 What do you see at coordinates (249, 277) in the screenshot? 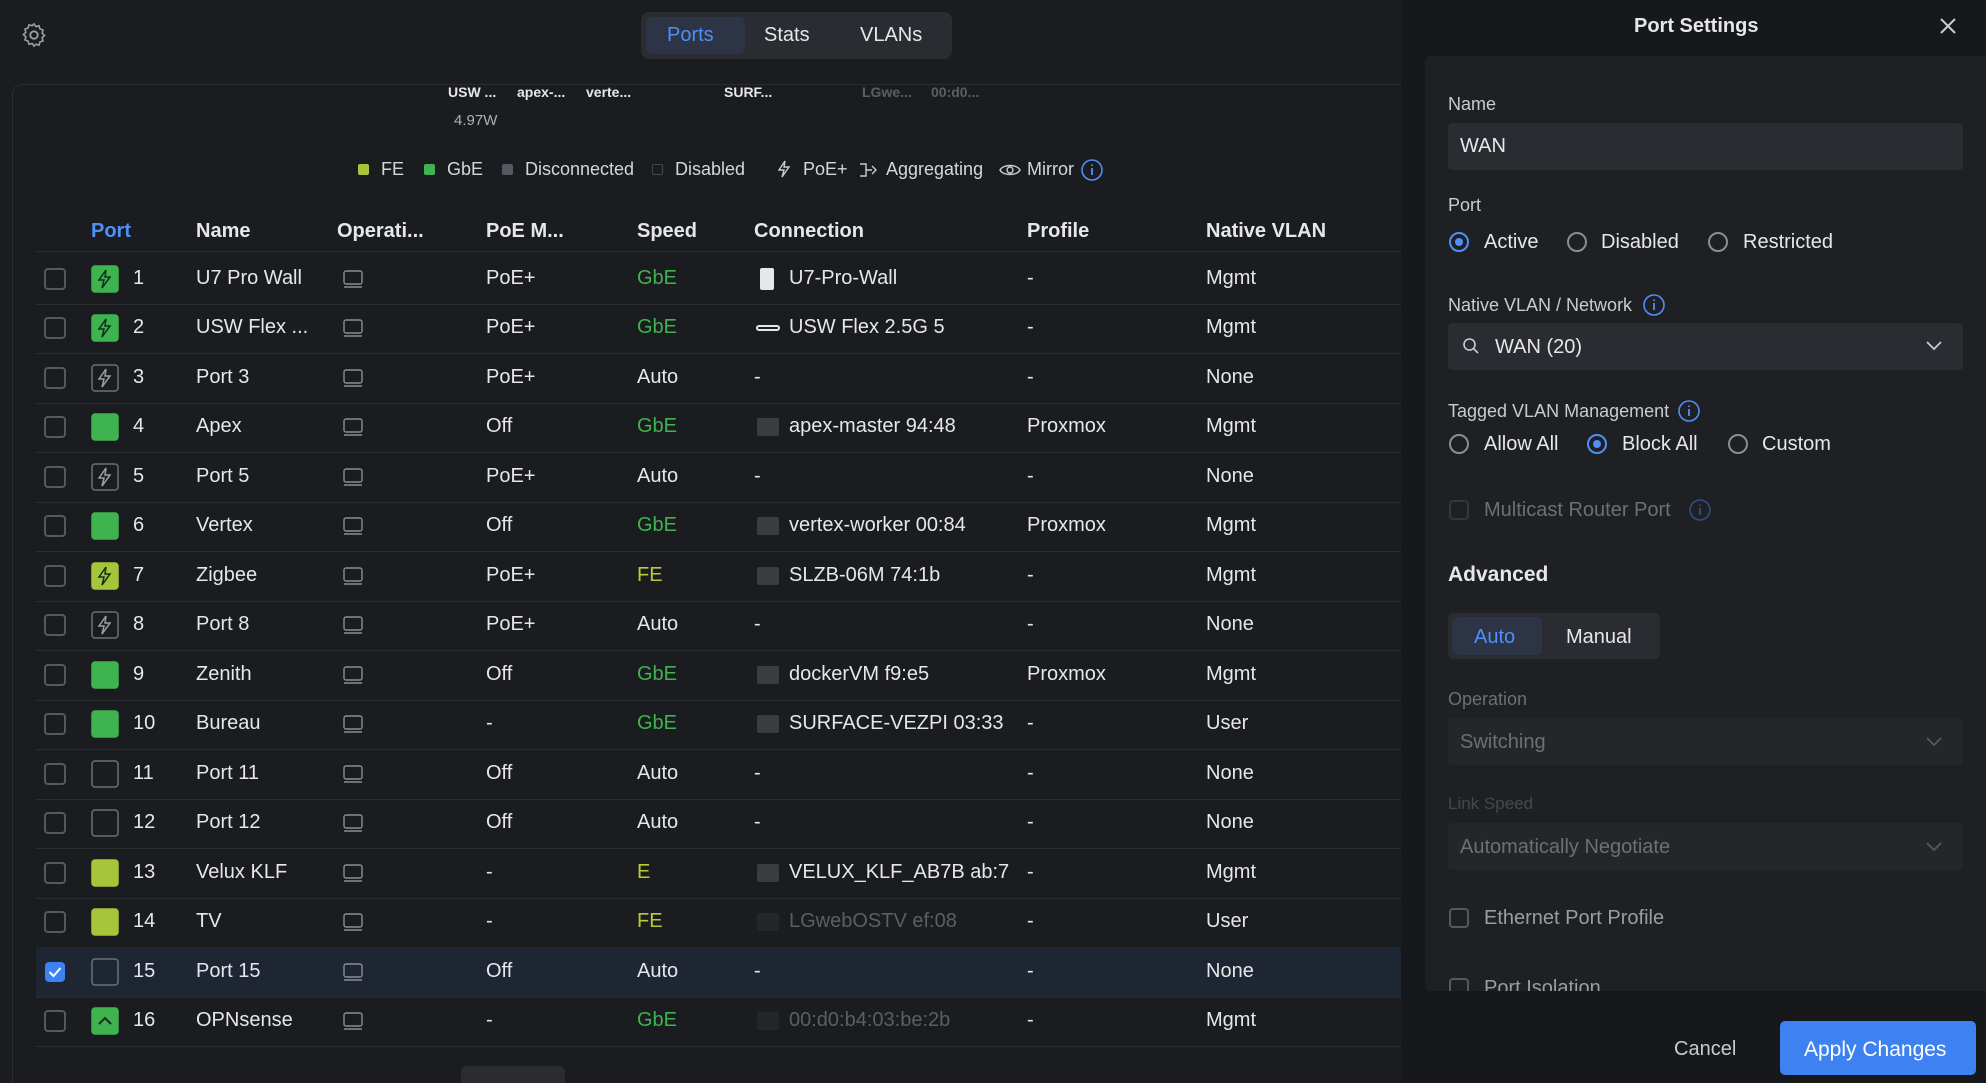
I see `port-name: U7 Pro Wall` at bounding box center [249, 277].